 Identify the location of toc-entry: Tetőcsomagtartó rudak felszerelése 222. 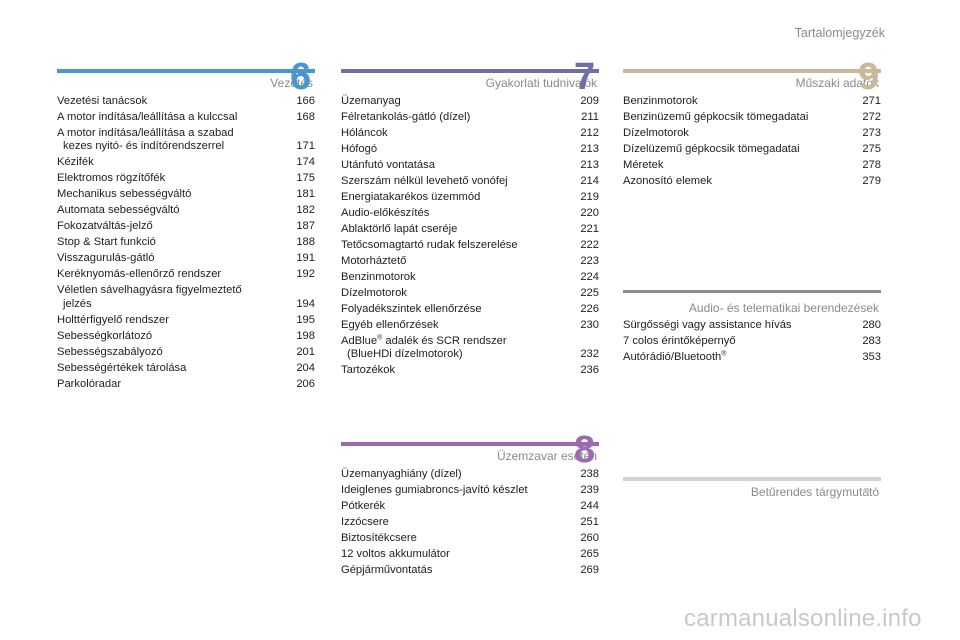
(470, 245).